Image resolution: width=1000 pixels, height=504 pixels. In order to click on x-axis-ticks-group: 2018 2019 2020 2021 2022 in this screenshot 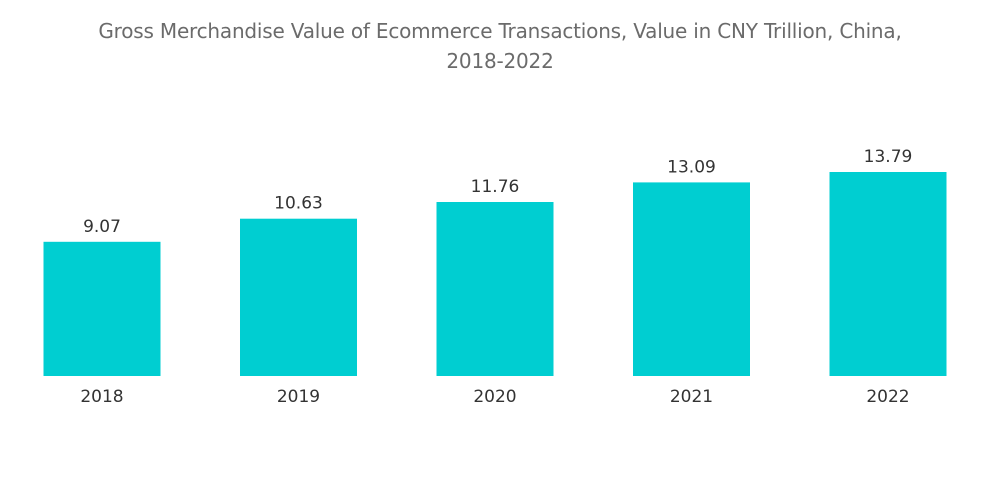, I will do `click(494, 397)`.